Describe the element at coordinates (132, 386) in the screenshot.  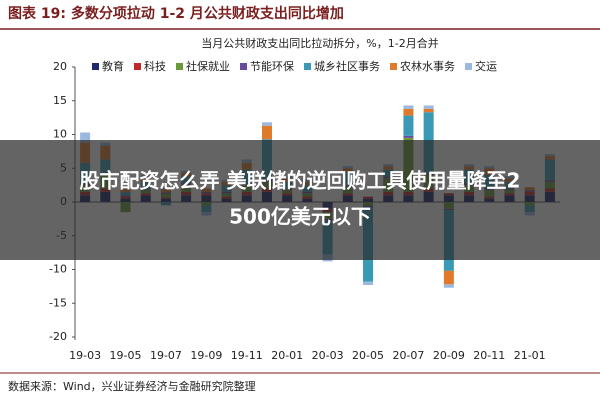
I see `source: 数据来源：Wind，兴业证券经济与金融研究院整理` at that location.